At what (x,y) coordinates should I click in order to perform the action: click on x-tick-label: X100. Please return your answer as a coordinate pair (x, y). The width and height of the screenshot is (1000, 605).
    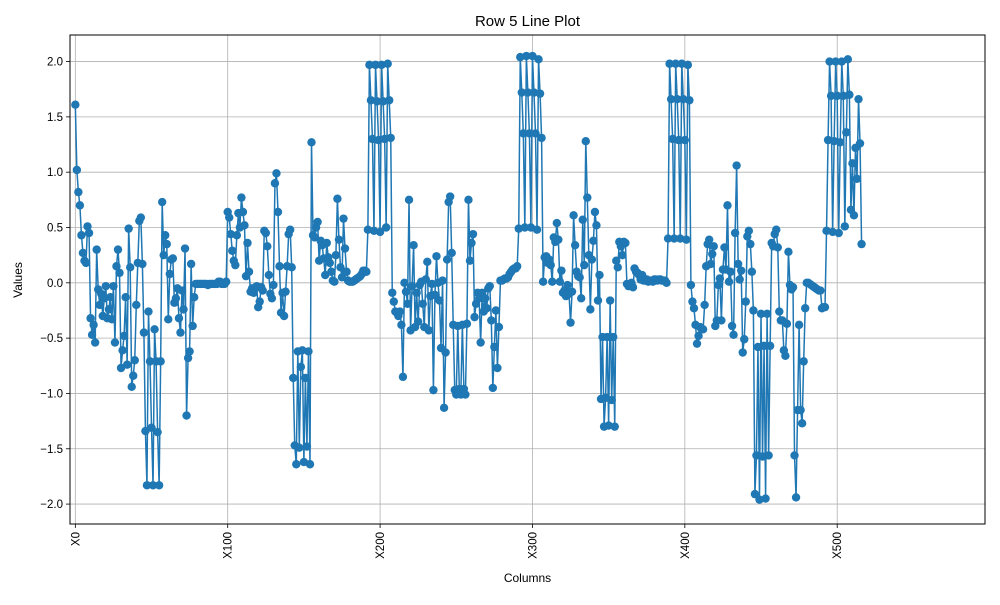
    Looking at the image, I should click on (229, 545).